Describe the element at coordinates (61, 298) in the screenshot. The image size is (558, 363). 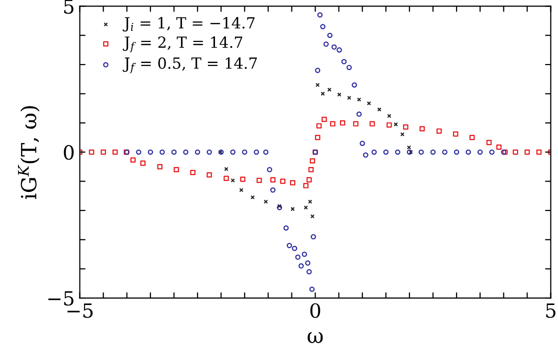
I see `y-tick-label: −5` at that location.